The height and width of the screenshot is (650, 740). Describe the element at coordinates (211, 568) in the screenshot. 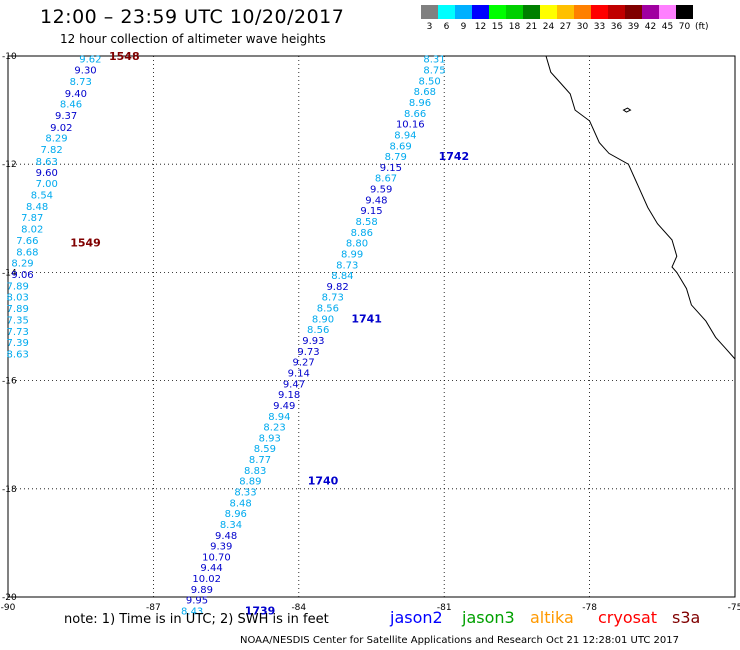

I see `wave-height-value: 9.44` at that location.